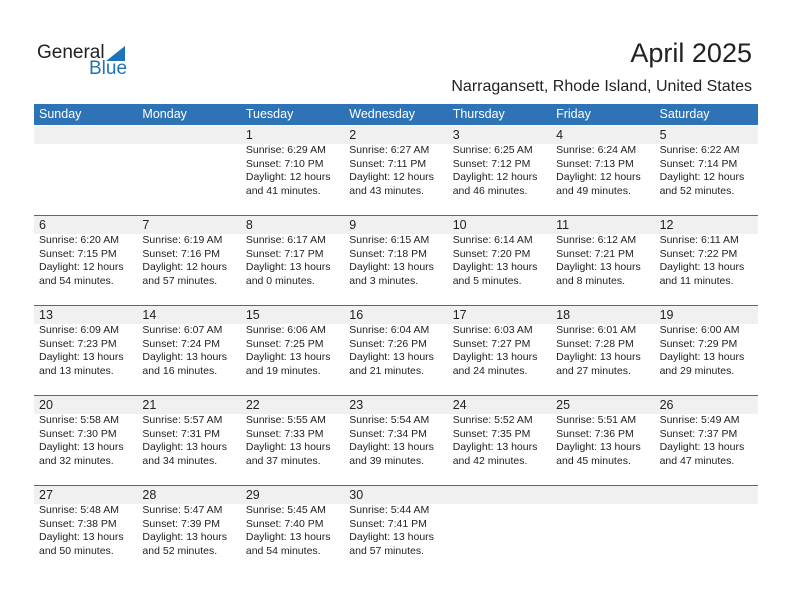 Image resolution: width=792 pixels, height=612 pixels. What do you see at coordinates (490, 190) in the screenshot?
I see `daylight-minutes-text: and 46 minutes.` at bounding box center [490, 190].